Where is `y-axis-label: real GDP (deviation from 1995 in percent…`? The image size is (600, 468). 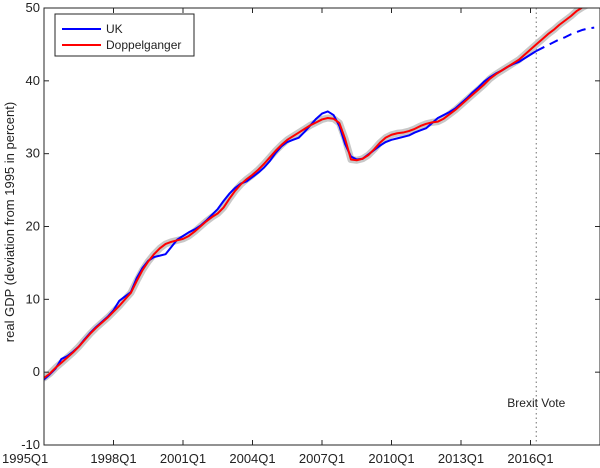 y-axis-label: real GDP (deviation from 1995 in percent… is located at coordinates (9, 222).